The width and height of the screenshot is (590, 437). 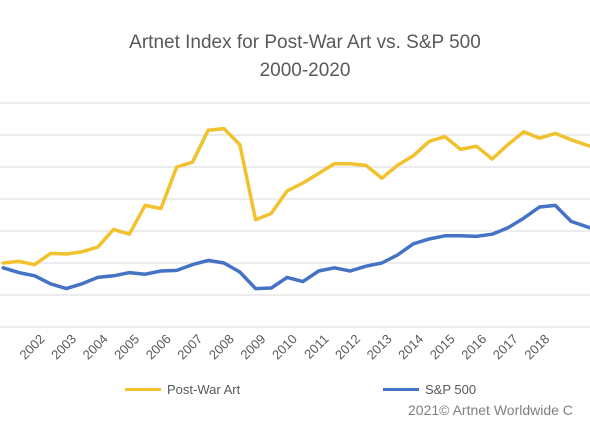 What do you see at coordinates (347, 346) in the screenshot?
I see `x-tick-label: 2012` at bounding box center [347, 346].